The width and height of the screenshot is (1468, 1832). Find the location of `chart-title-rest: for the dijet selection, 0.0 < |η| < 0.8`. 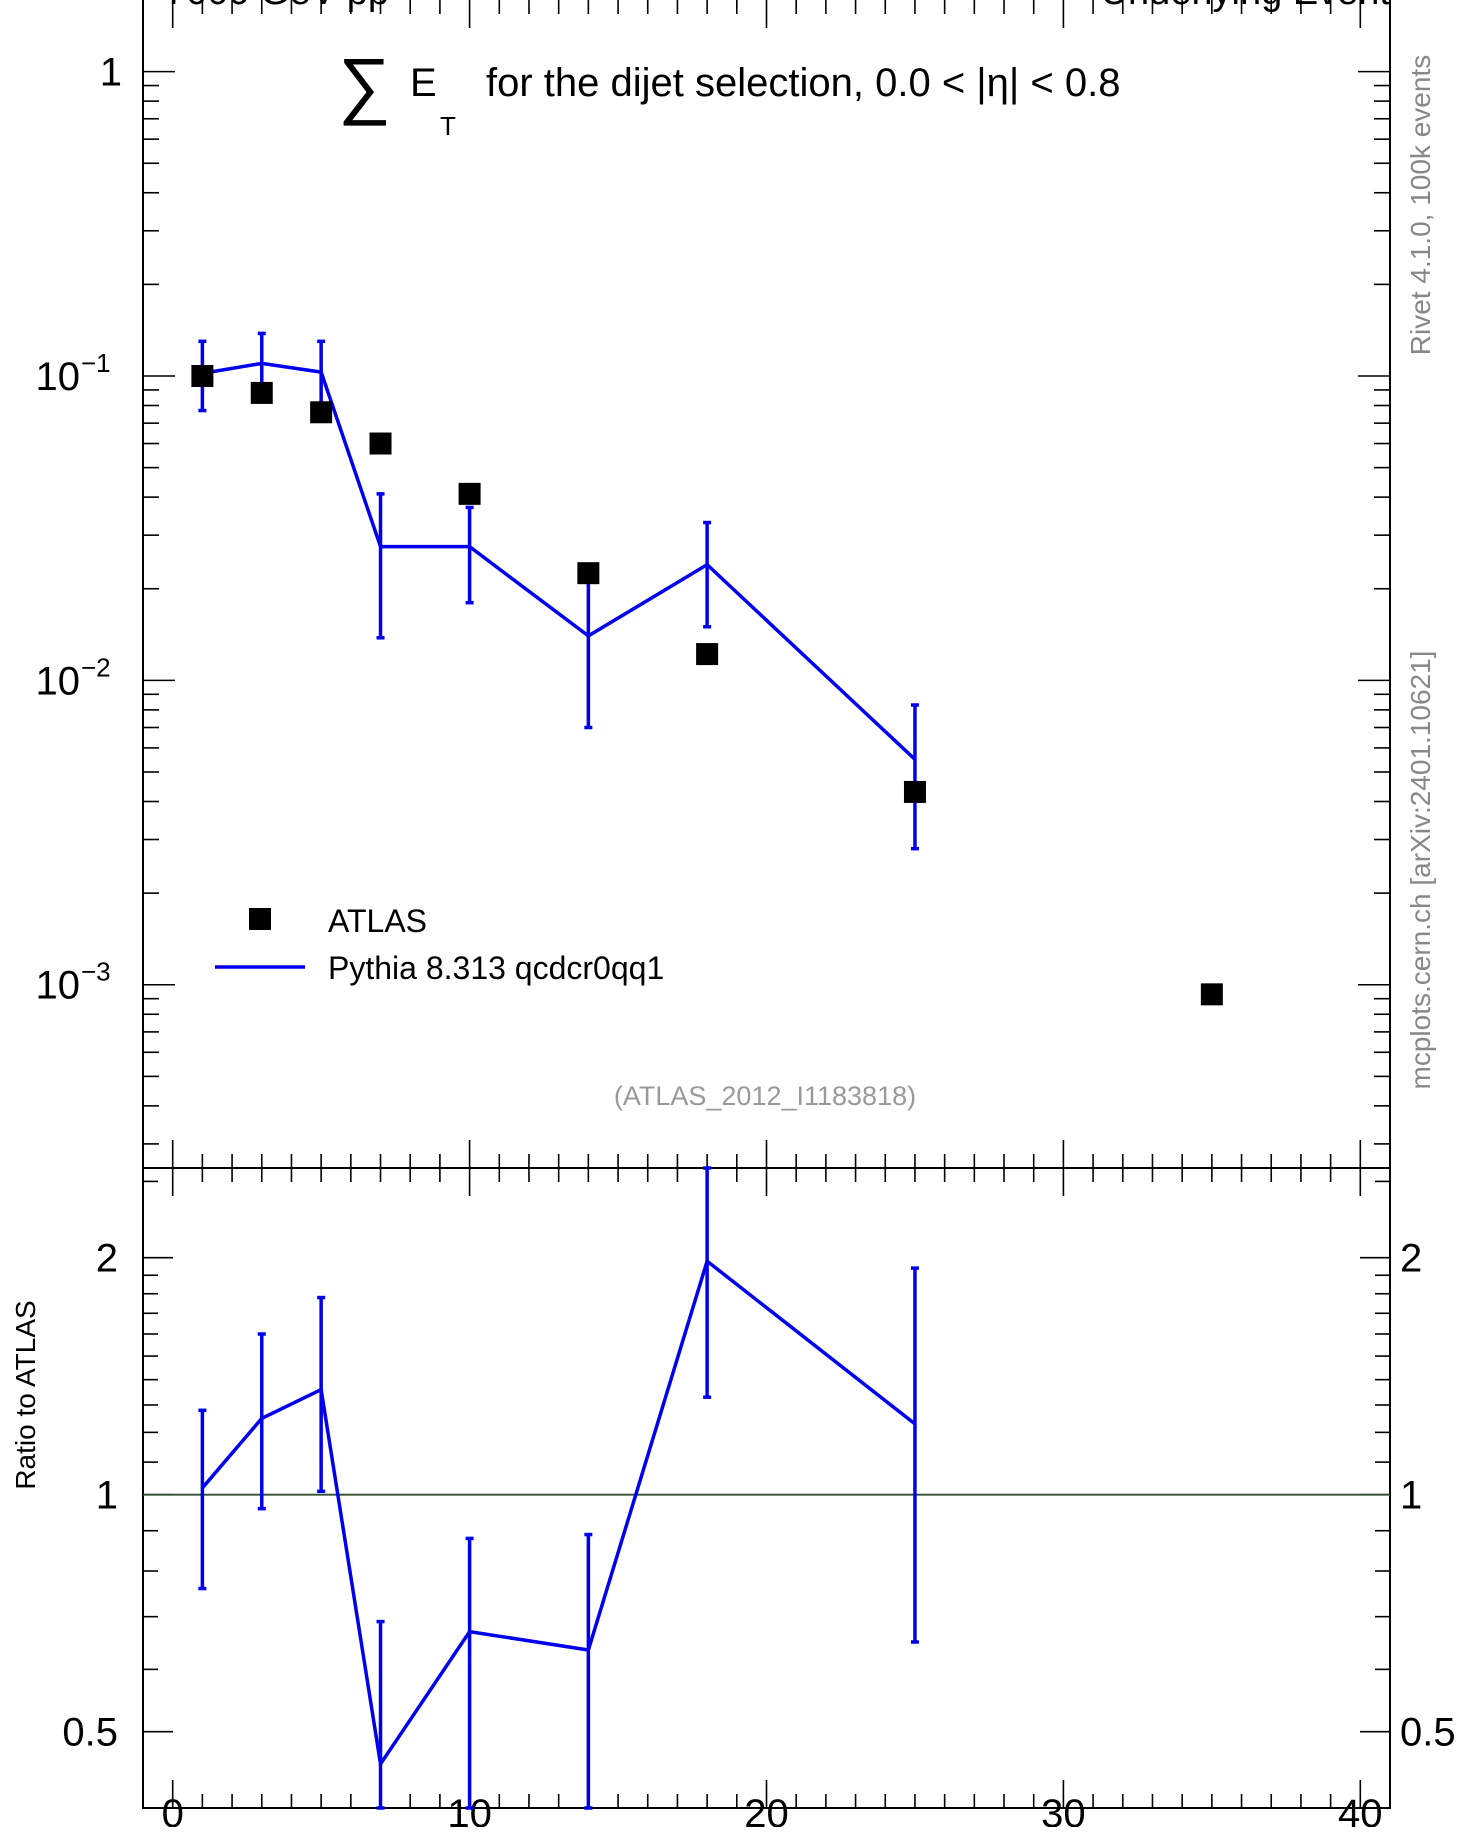

chart-title-rest: for the dijet selection, 0.0 < |η| < 0.8 is located at coordinates (803, 83).